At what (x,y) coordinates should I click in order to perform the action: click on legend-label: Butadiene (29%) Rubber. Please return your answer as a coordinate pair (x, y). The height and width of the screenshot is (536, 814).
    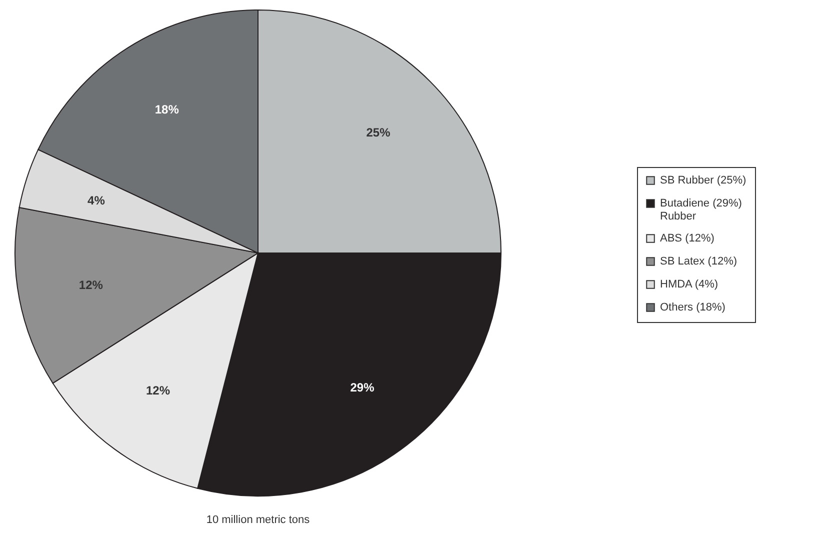
    Looking at the image, I should click on (701, 210).